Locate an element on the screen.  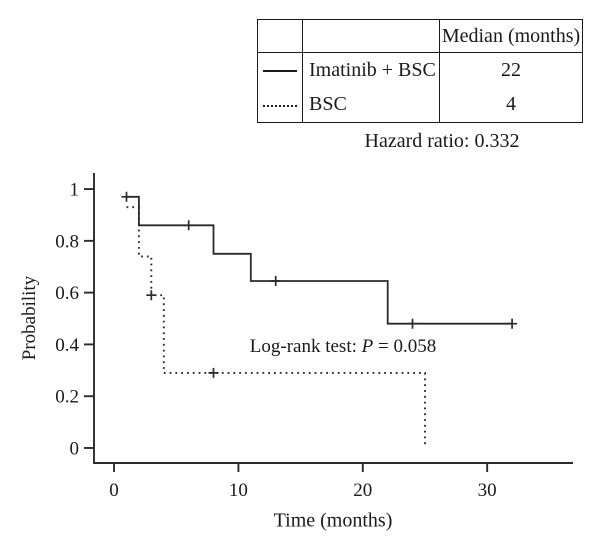
legend-series-label: BSC is located at coordinates (371, 105).